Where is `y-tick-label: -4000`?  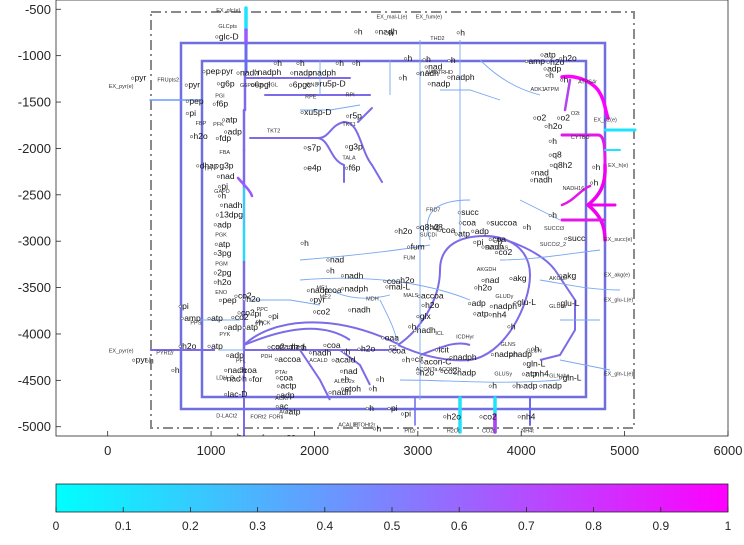 y-tick-label: -4000 is located at coordinates (34, 333).